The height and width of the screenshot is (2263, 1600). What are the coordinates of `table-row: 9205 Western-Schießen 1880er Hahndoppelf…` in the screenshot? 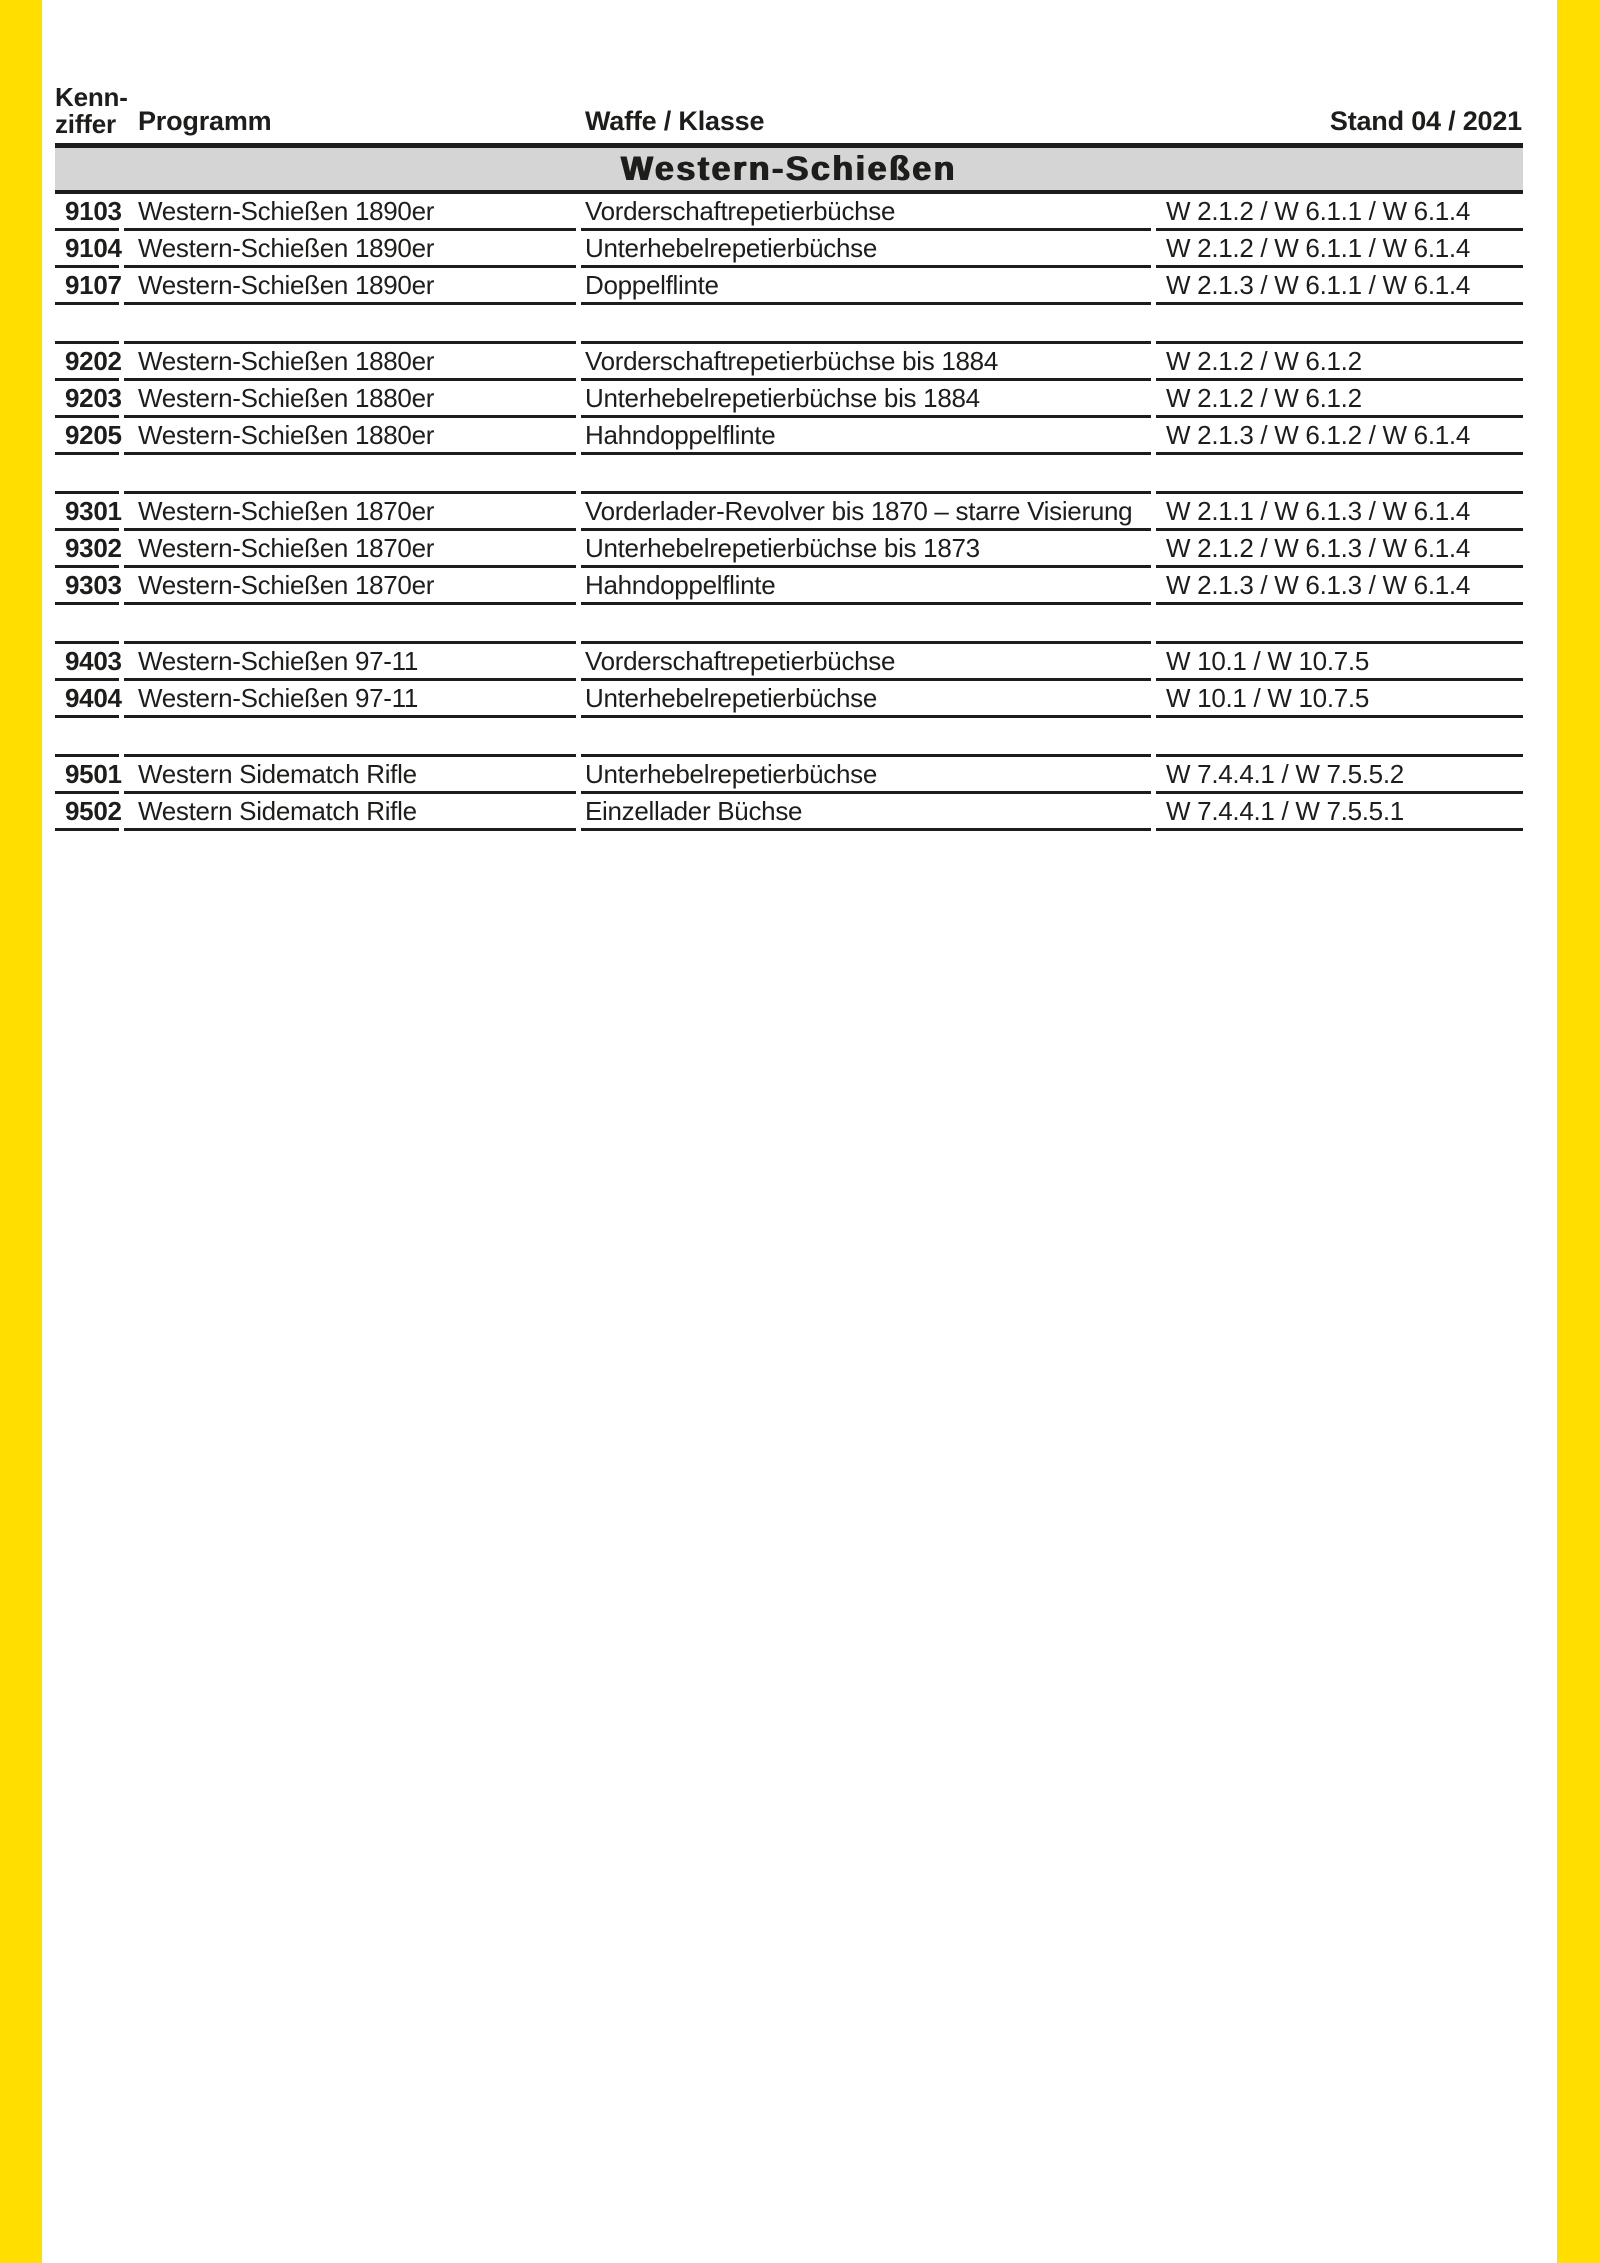 It's located at (789, 437).